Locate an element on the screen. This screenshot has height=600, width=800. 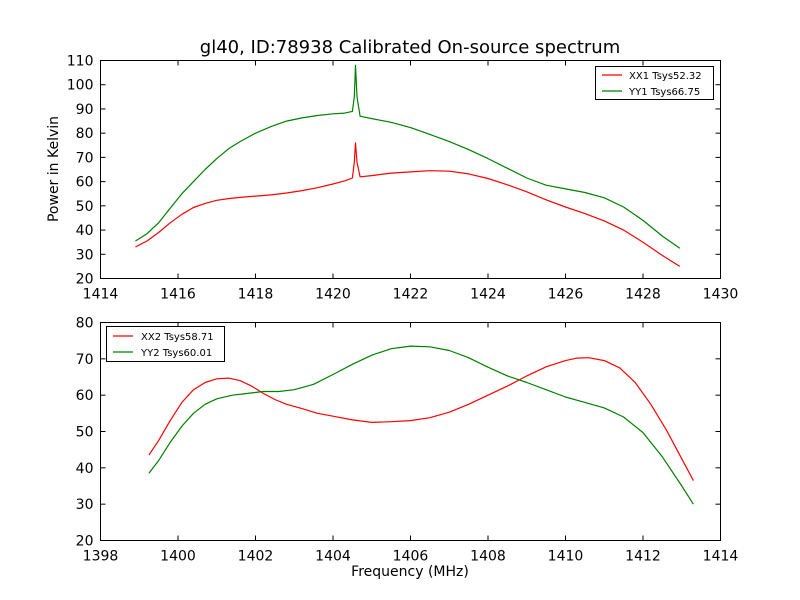
bottom-x-tick-label: 1398 is located at coordinates (101, 557).